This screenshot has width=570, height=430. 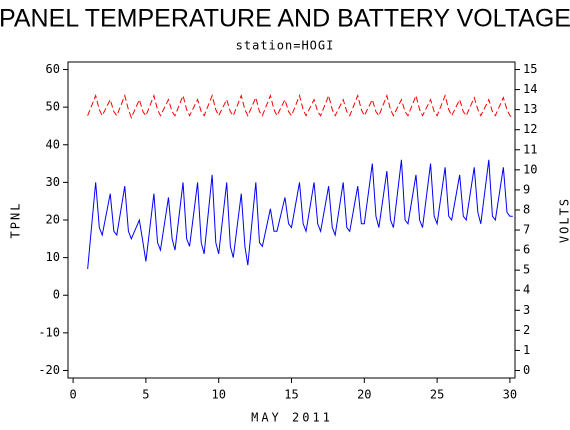 What do you see at coordinates (56, 295) in the screenshot?
I see `y-tick-label: 0` at bounding box center [56, 295].